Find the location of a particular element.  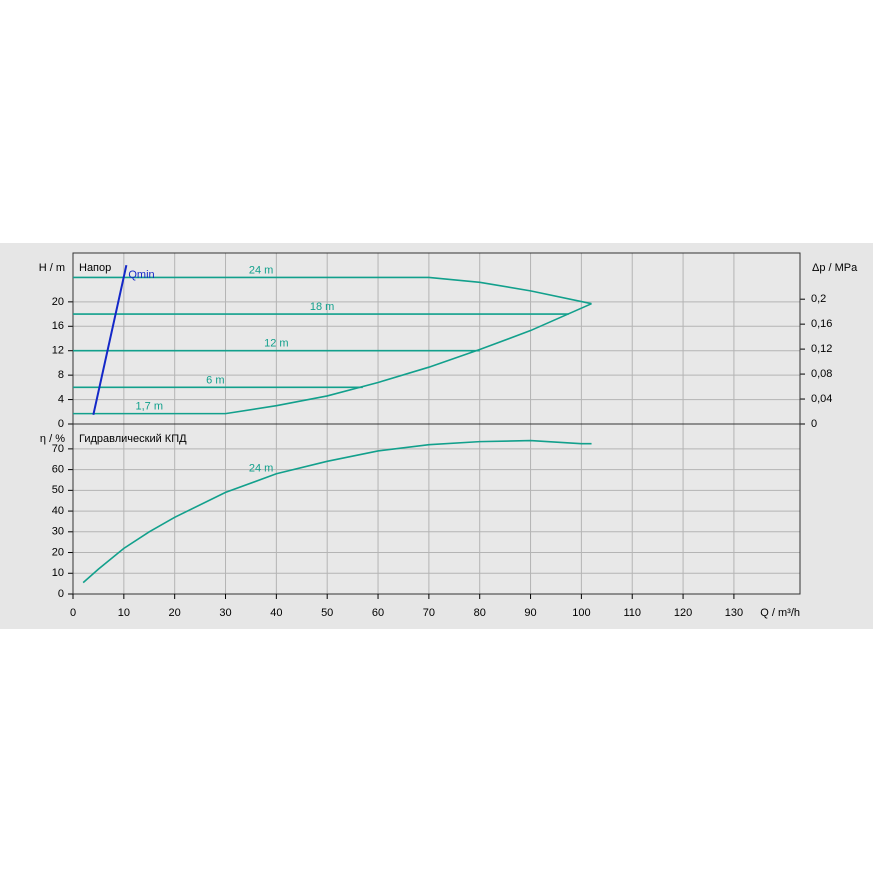

y-tick-label: 10 is located at coordinates (58, 573).